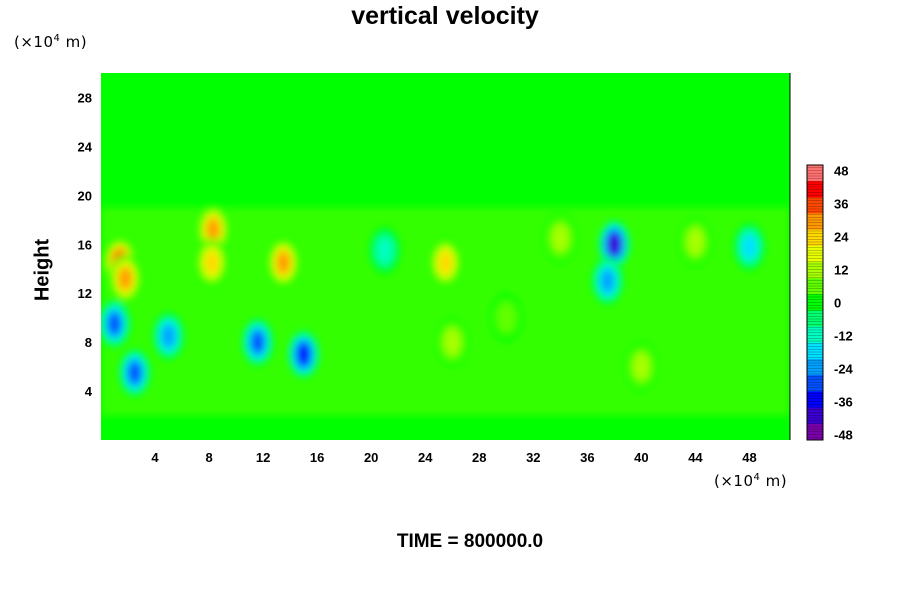 Image resolution: width=900 pixels, height=600 pixels. I want to click on y-axis-unit: (×104 m), so click(51, 42).